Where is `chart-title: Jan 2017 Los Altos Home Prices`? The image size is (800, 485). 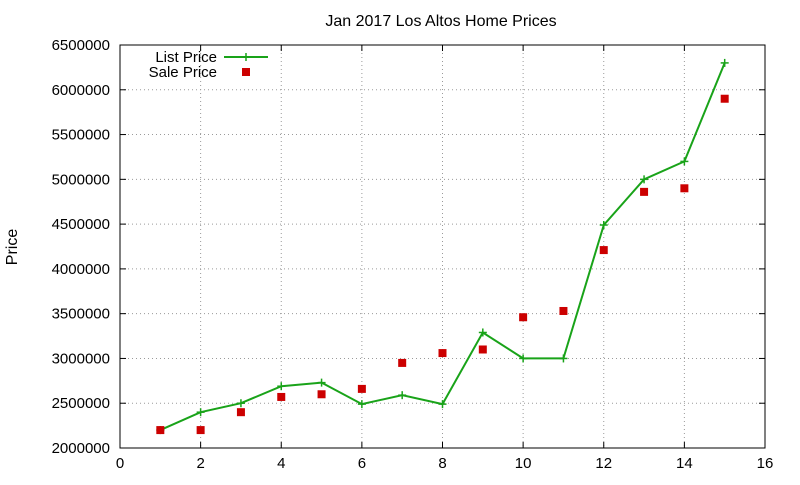
chart-title: Jan 2017 Los Altos Home Prices is located at coordinates (440, 21).